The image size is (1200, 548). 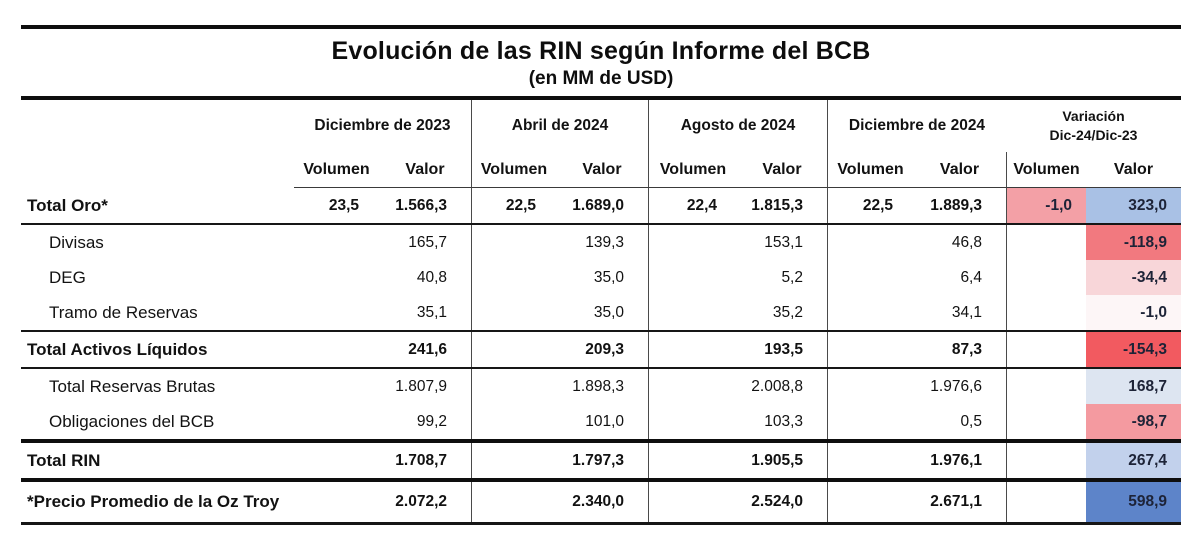 I want to click on row-label: Total Oro*, so click(x=67, y=205).